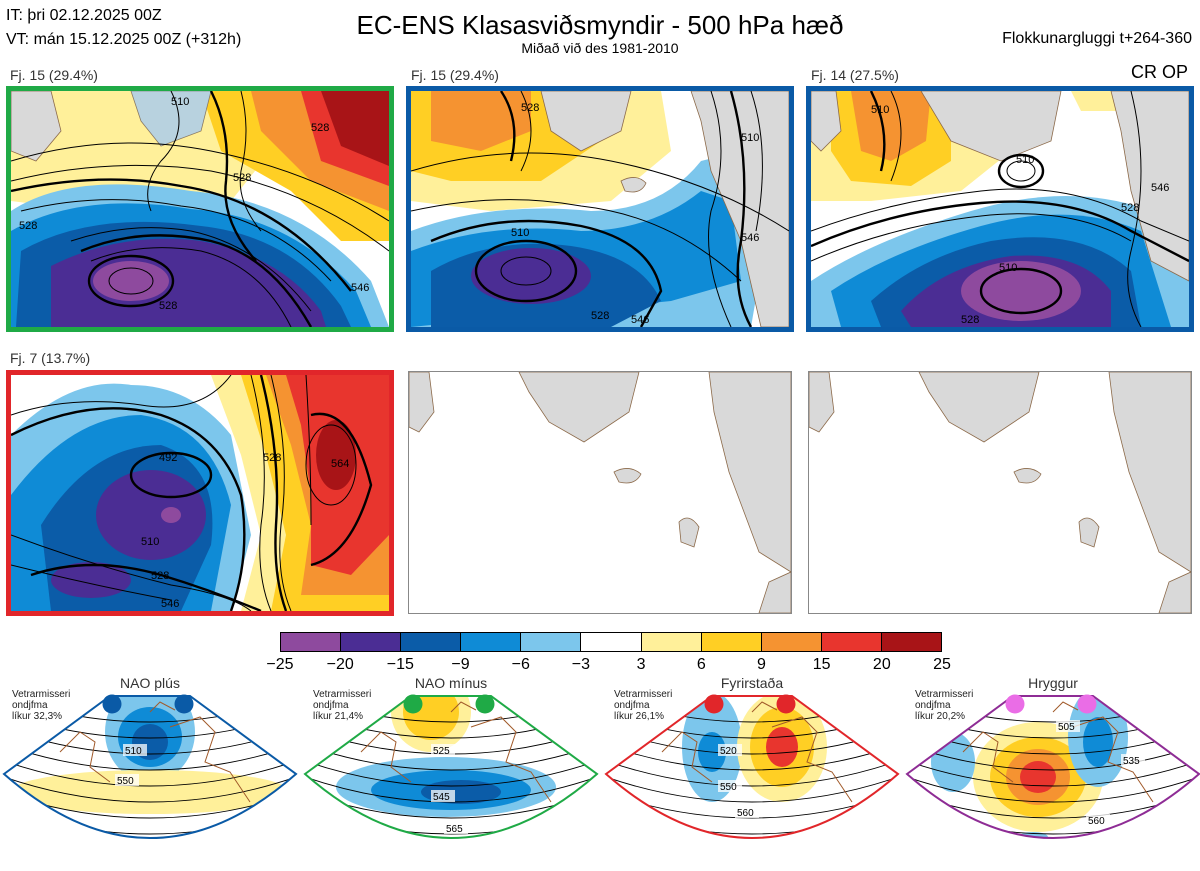  What do you see at coordinates (400, 664) in the screenshot?
I see `colorbar-tick-label: −15` at bounding box center [400, 664].